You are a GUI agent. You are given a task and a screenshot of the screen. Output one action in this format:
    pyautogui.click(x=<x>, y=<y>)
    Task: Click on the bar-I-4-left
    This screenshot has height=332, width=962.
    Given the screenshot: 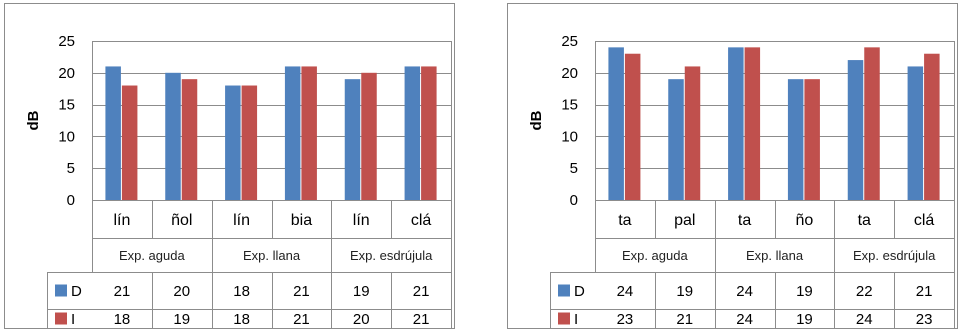 What is the action you would take?
    pyautogui.click(x=369, y=136)
    